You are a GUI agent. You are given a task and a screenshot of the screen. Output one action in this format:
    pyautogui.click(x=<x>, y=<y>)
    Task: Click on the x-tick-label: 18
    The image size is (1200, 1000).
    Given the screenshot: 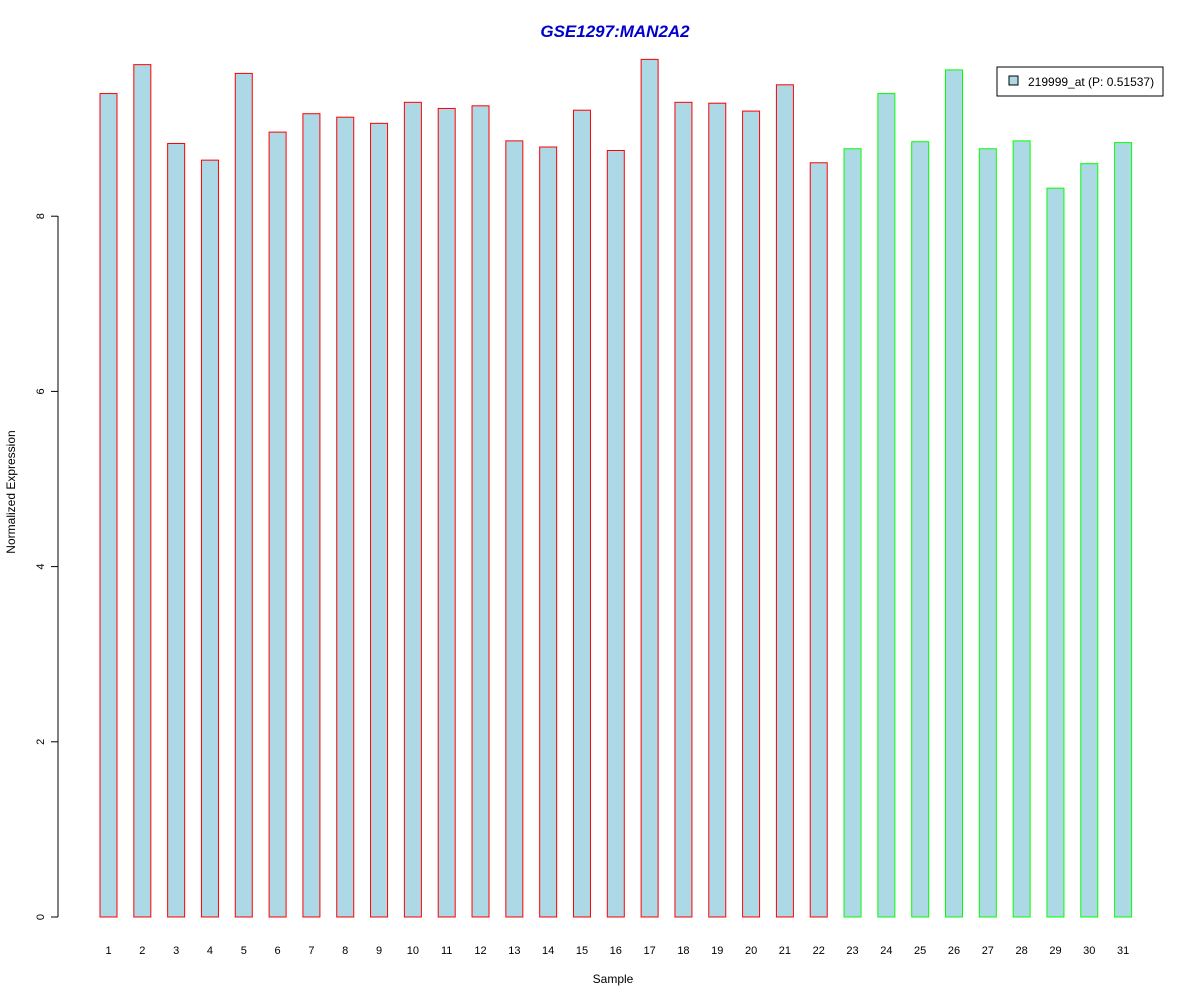 What is the action you would take?
    pyautogui.click(x=683, y=951)
    